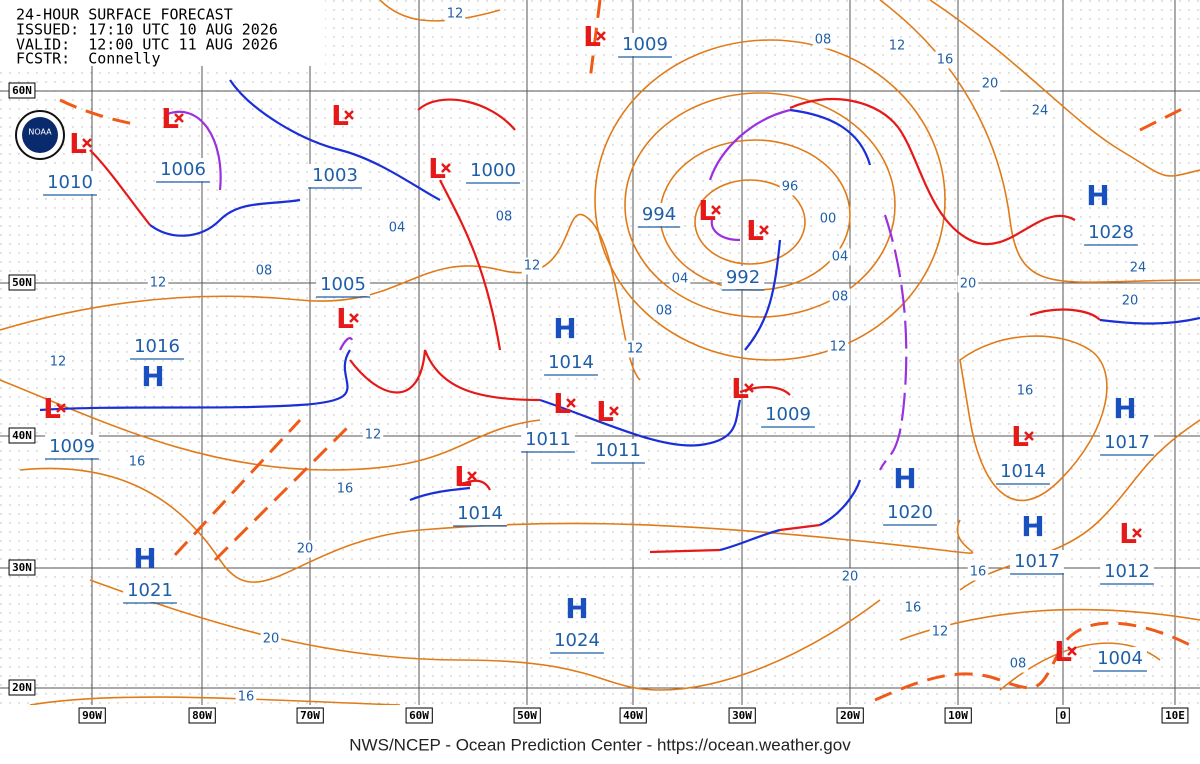 The width and height of the screenshot is (1200, 764). What do you see at coordinates (1120, 658) in the screenshot?
I see `central-pressure: 1004` at bounding box center [1120, 658].